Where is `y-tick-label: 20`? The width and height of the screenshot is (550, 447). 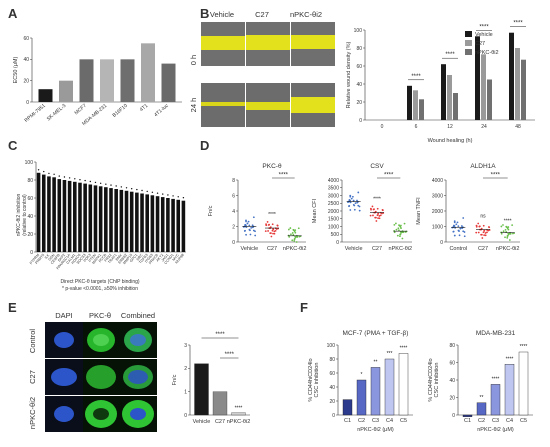 y-tick-label: 20 is located at coordinates (30, 235).